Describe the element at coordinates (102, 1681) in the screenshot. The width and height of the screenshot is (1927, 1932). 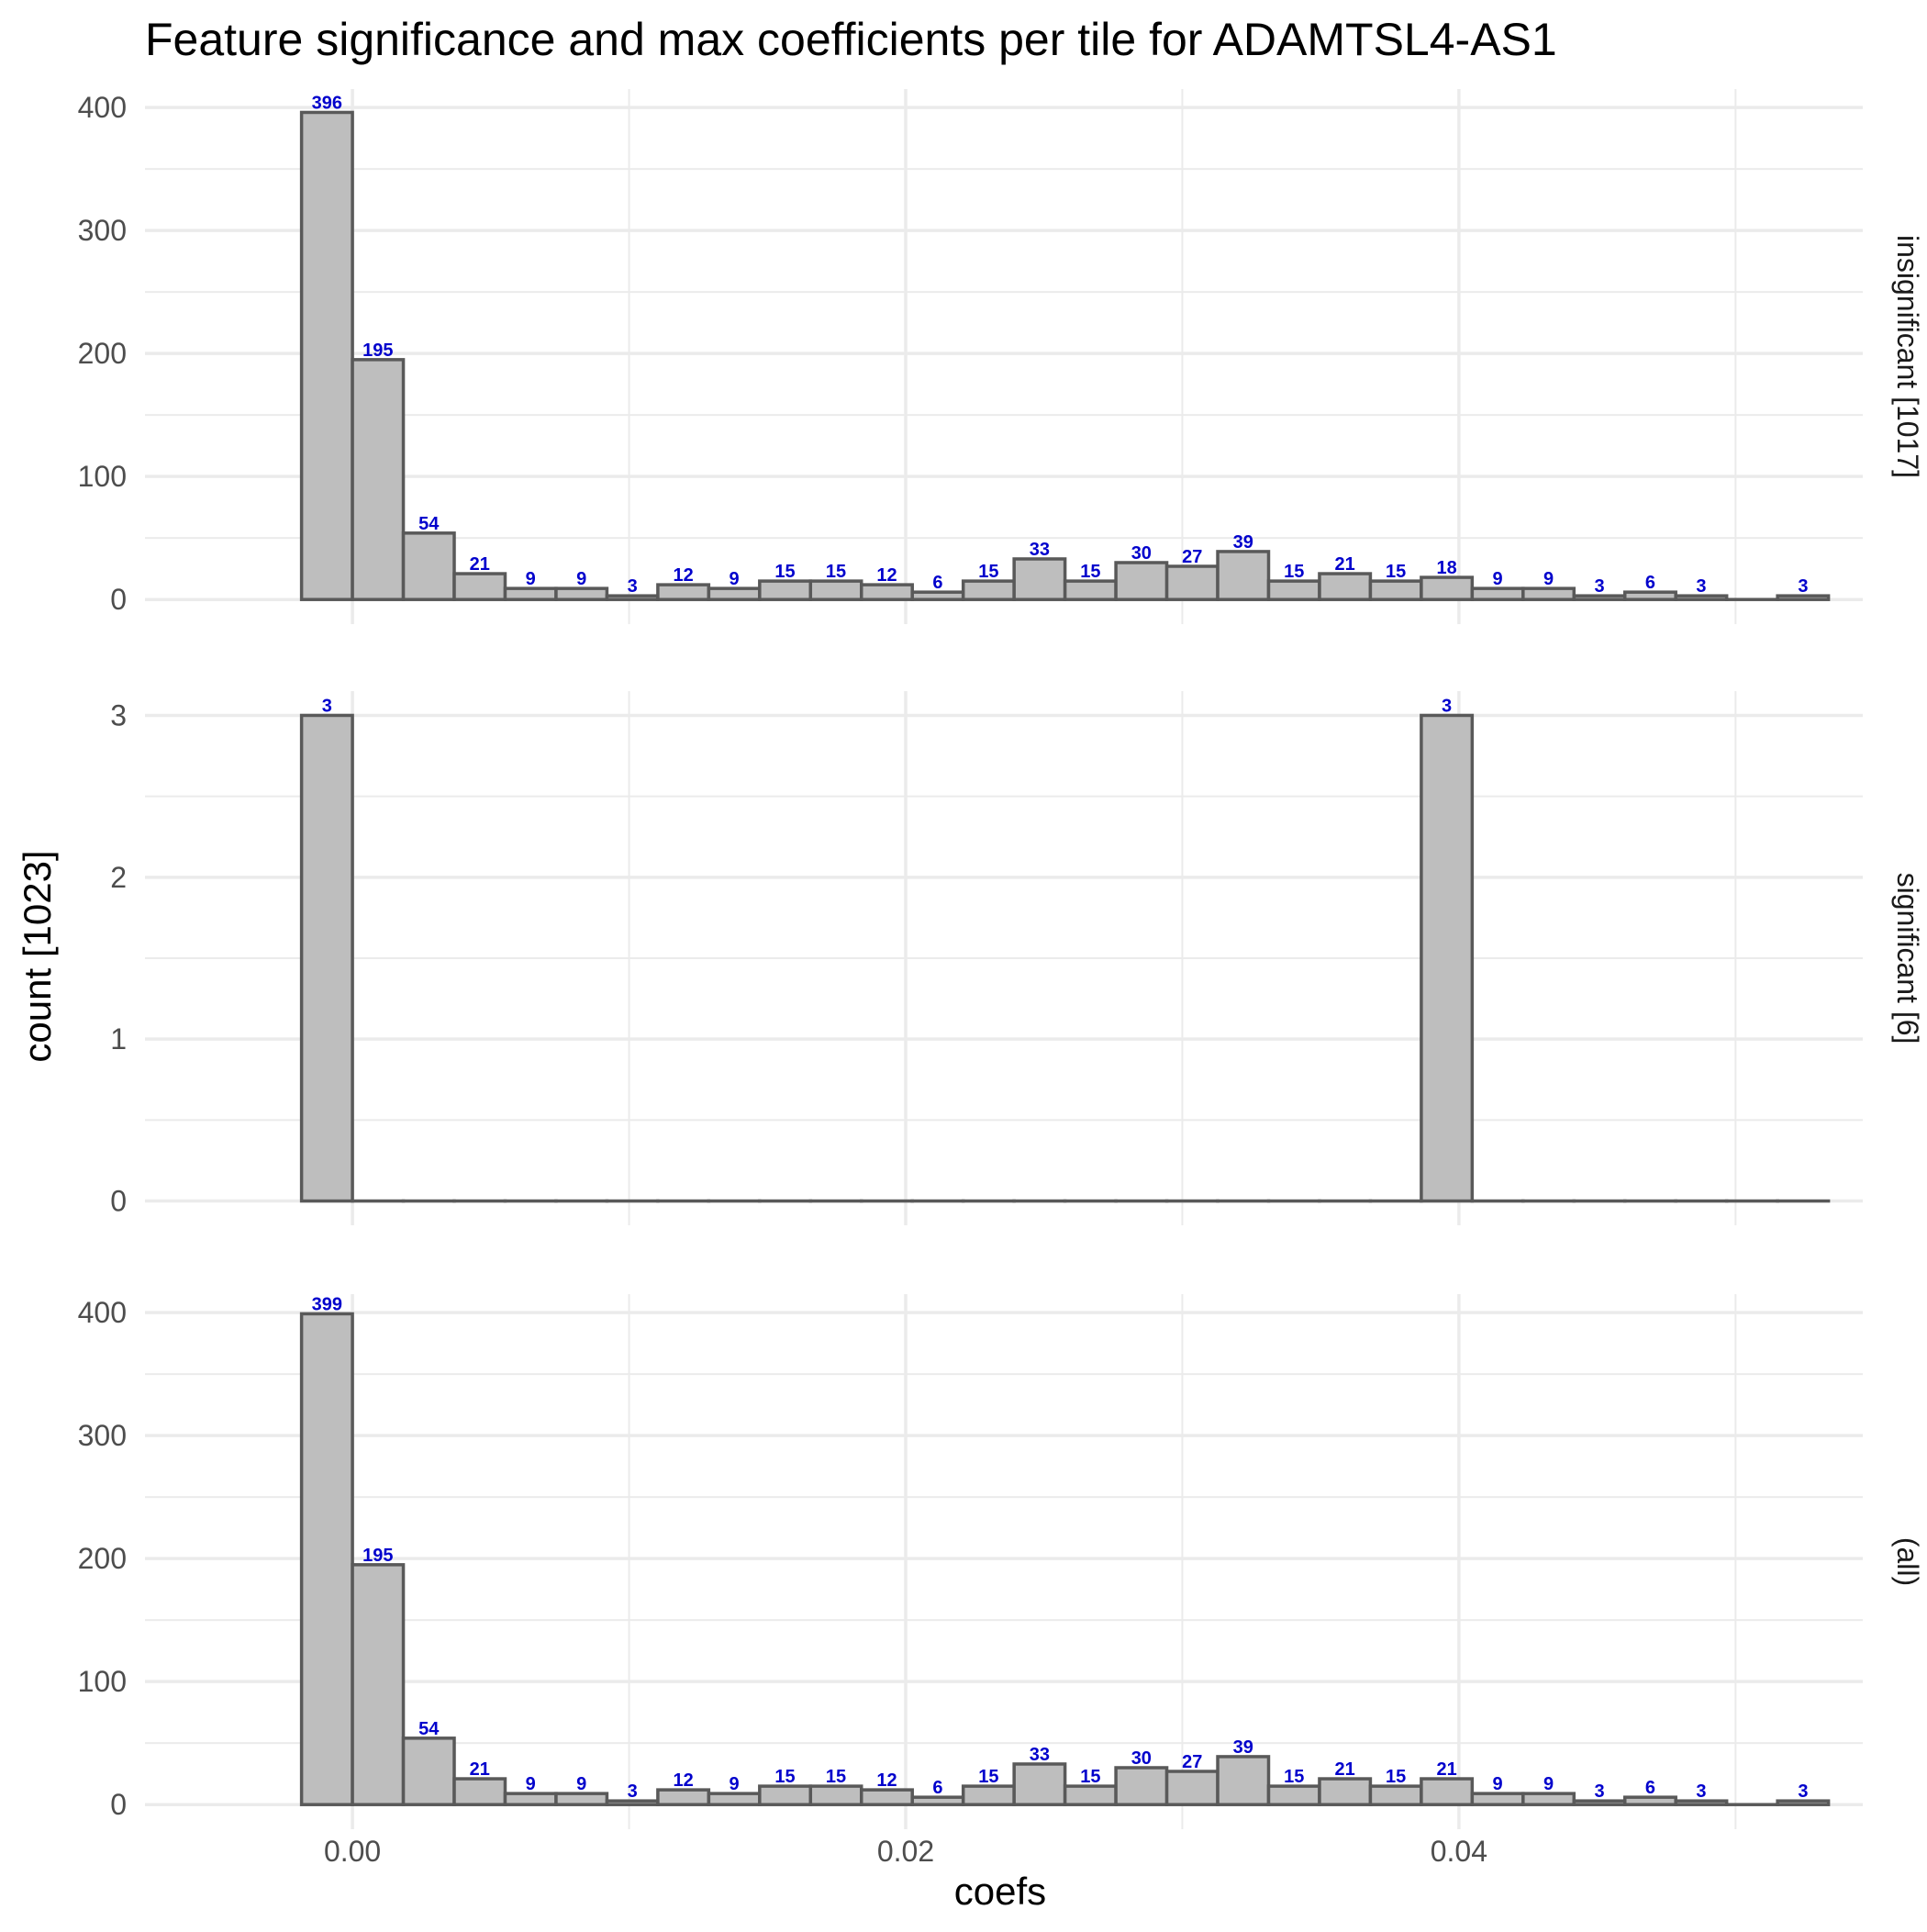
I see `y-tick-label: 100` at that location.